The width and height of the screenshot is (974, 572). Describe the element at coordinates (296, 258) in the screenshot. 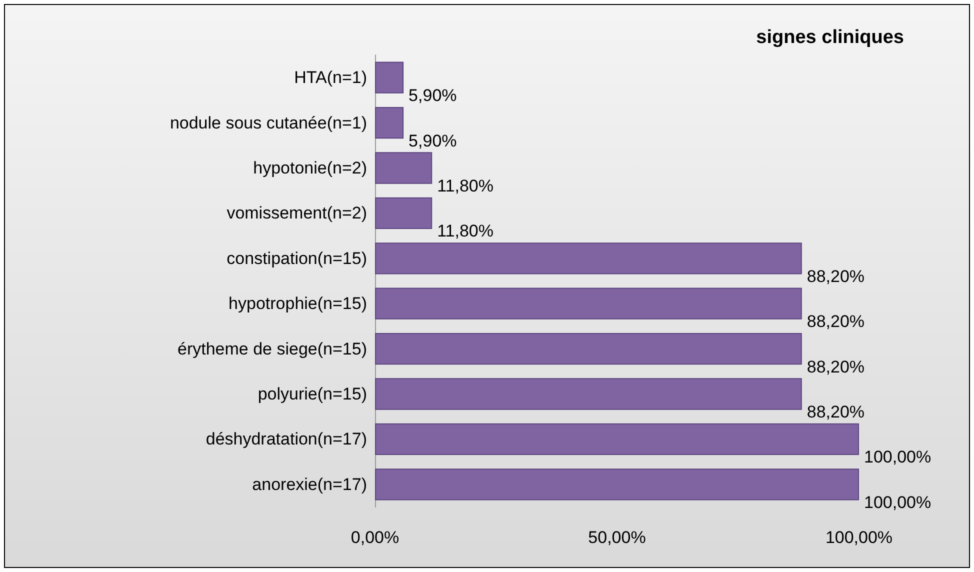

I see `y-tick-label: constipation(n=15)` at that location.